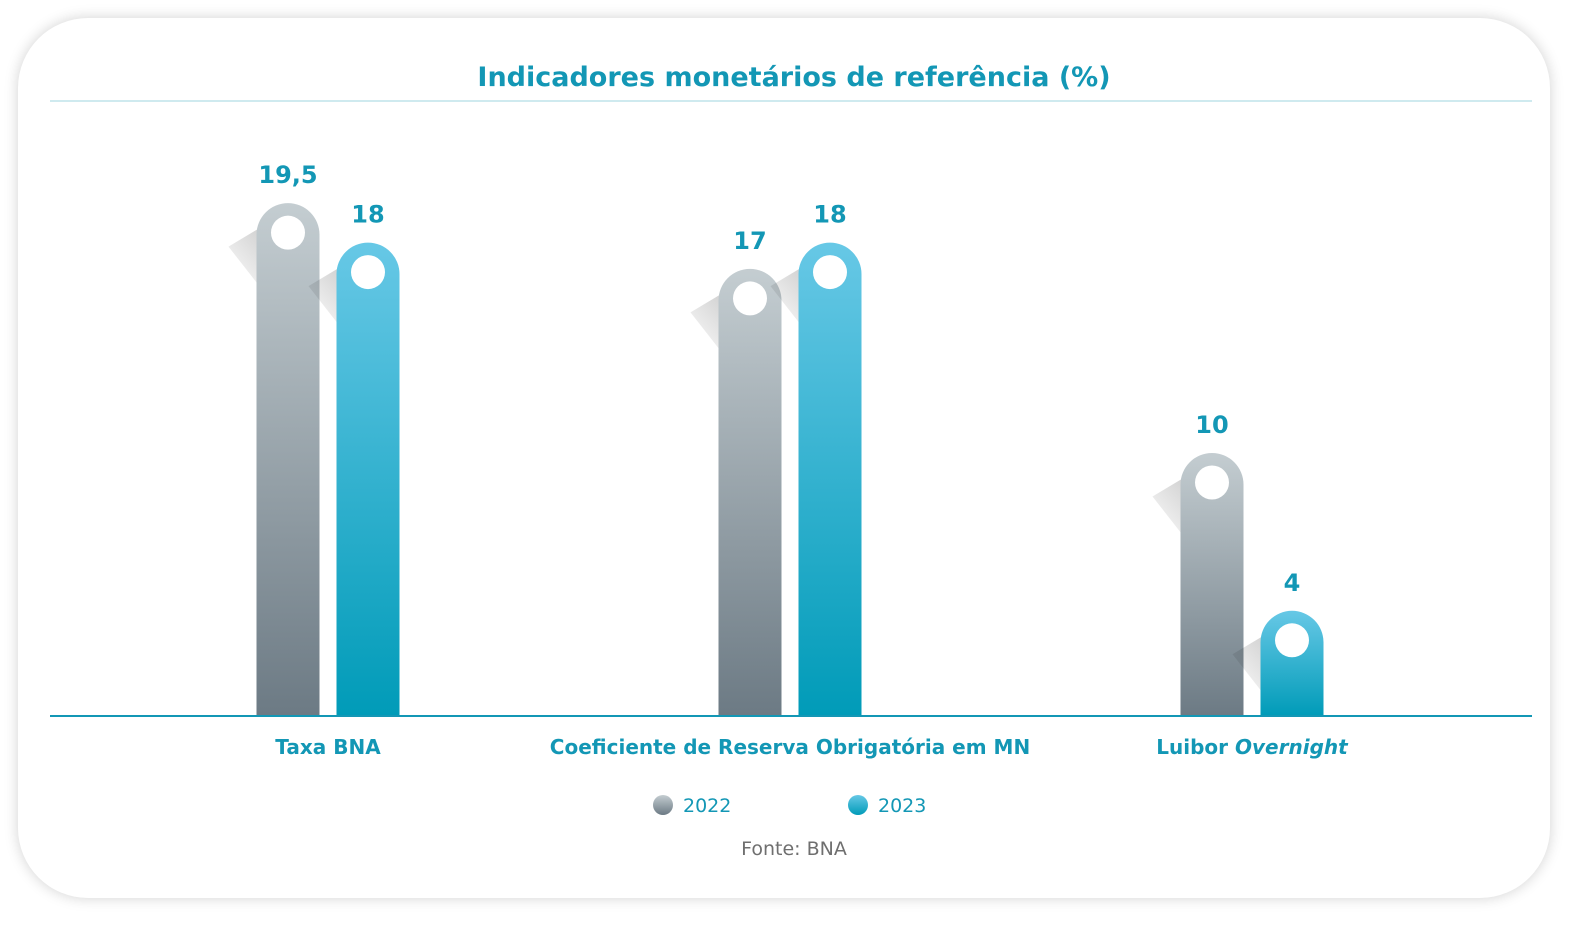 This screenshot has height=930, width=1588. What do you see at coordinates (794, 849) in the screenshot?
I see `source-note: Fonte: BNA` at bounding box center [794, 849].